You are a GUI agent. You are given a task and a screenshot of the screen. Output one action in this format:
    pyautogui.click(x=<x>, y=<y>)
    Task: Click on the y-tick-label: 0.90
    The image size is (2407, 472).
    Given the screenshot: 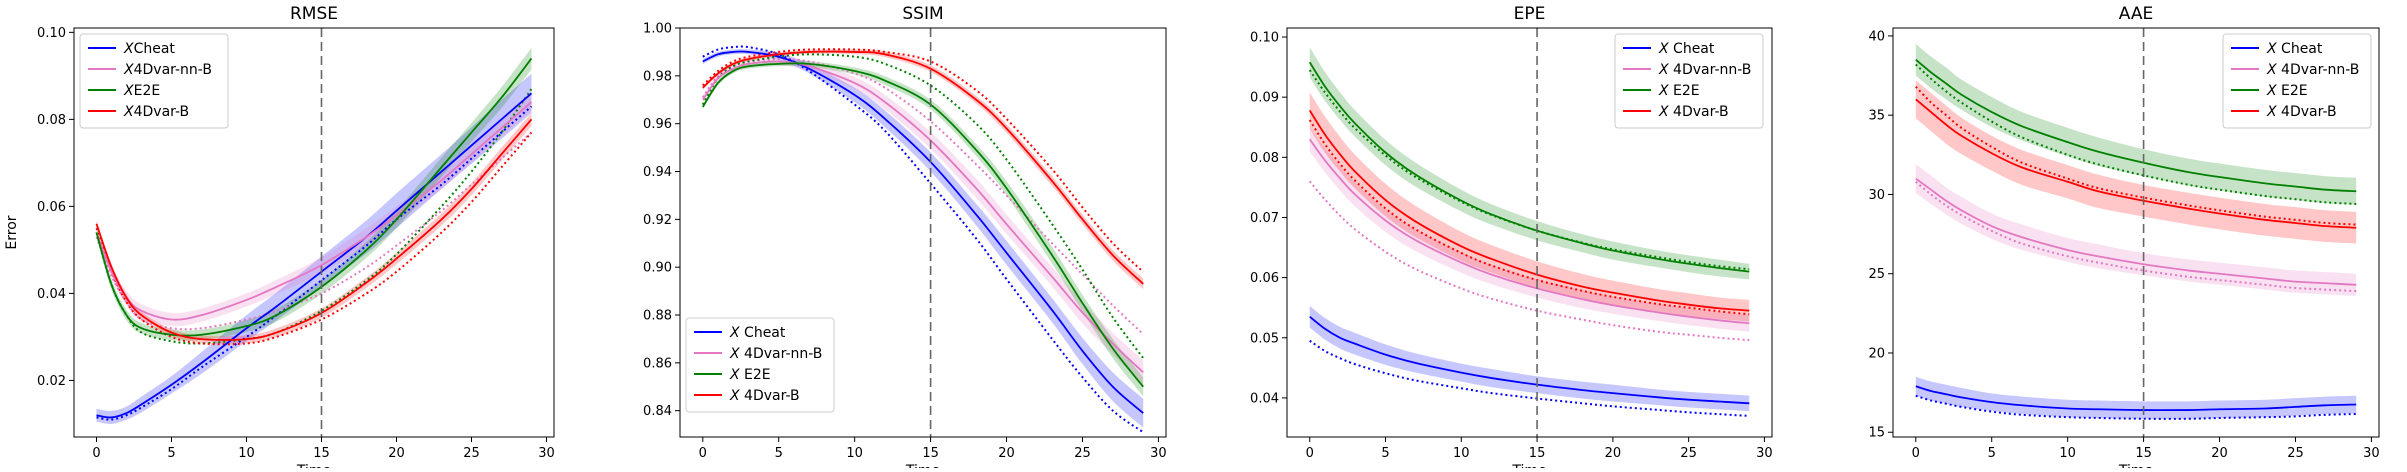 What is the action you would take?
    pyautogui.click(x=657, y=268)
    